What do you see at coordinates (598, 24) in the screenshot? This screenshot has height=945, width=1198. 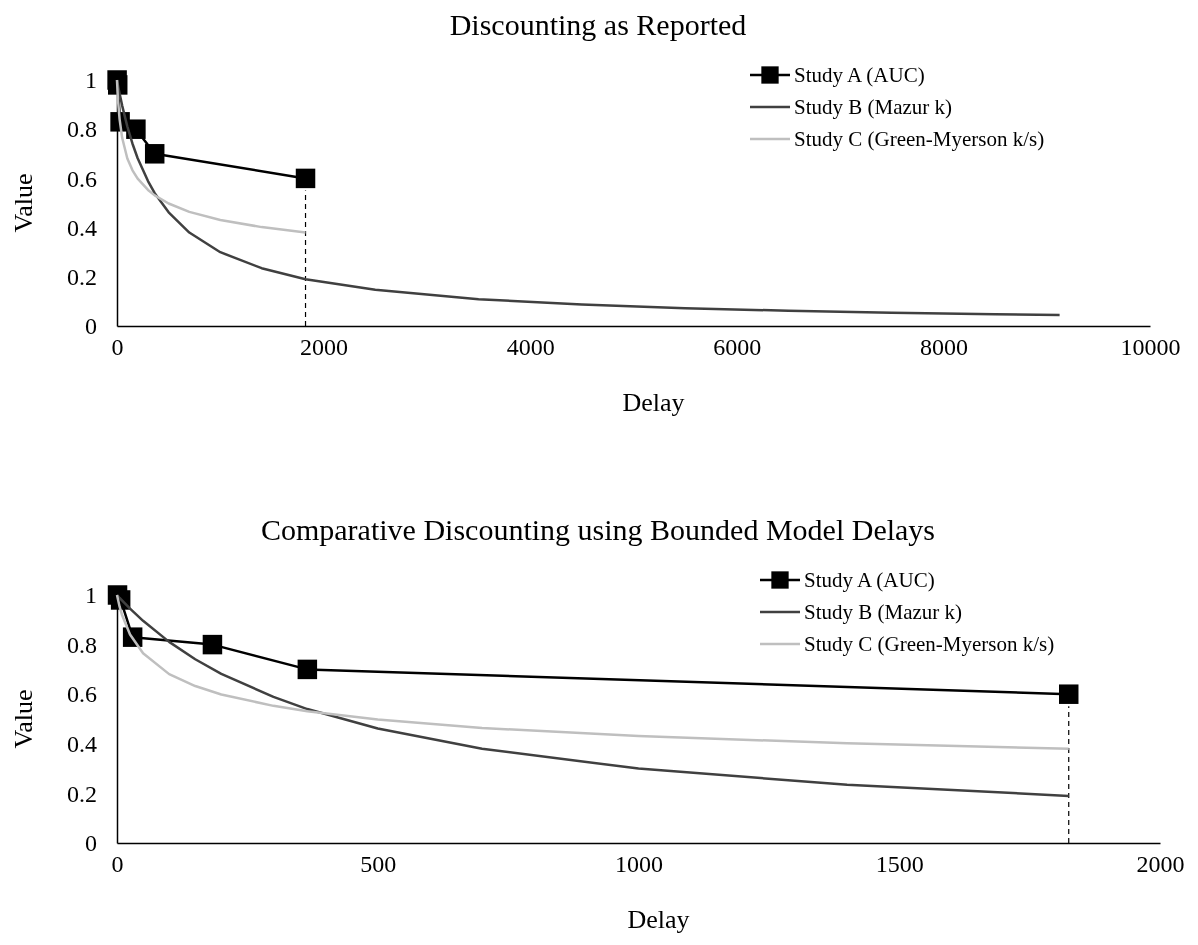 I see `chart-title: Discounting as Reported` at bounding box center [598, 24].